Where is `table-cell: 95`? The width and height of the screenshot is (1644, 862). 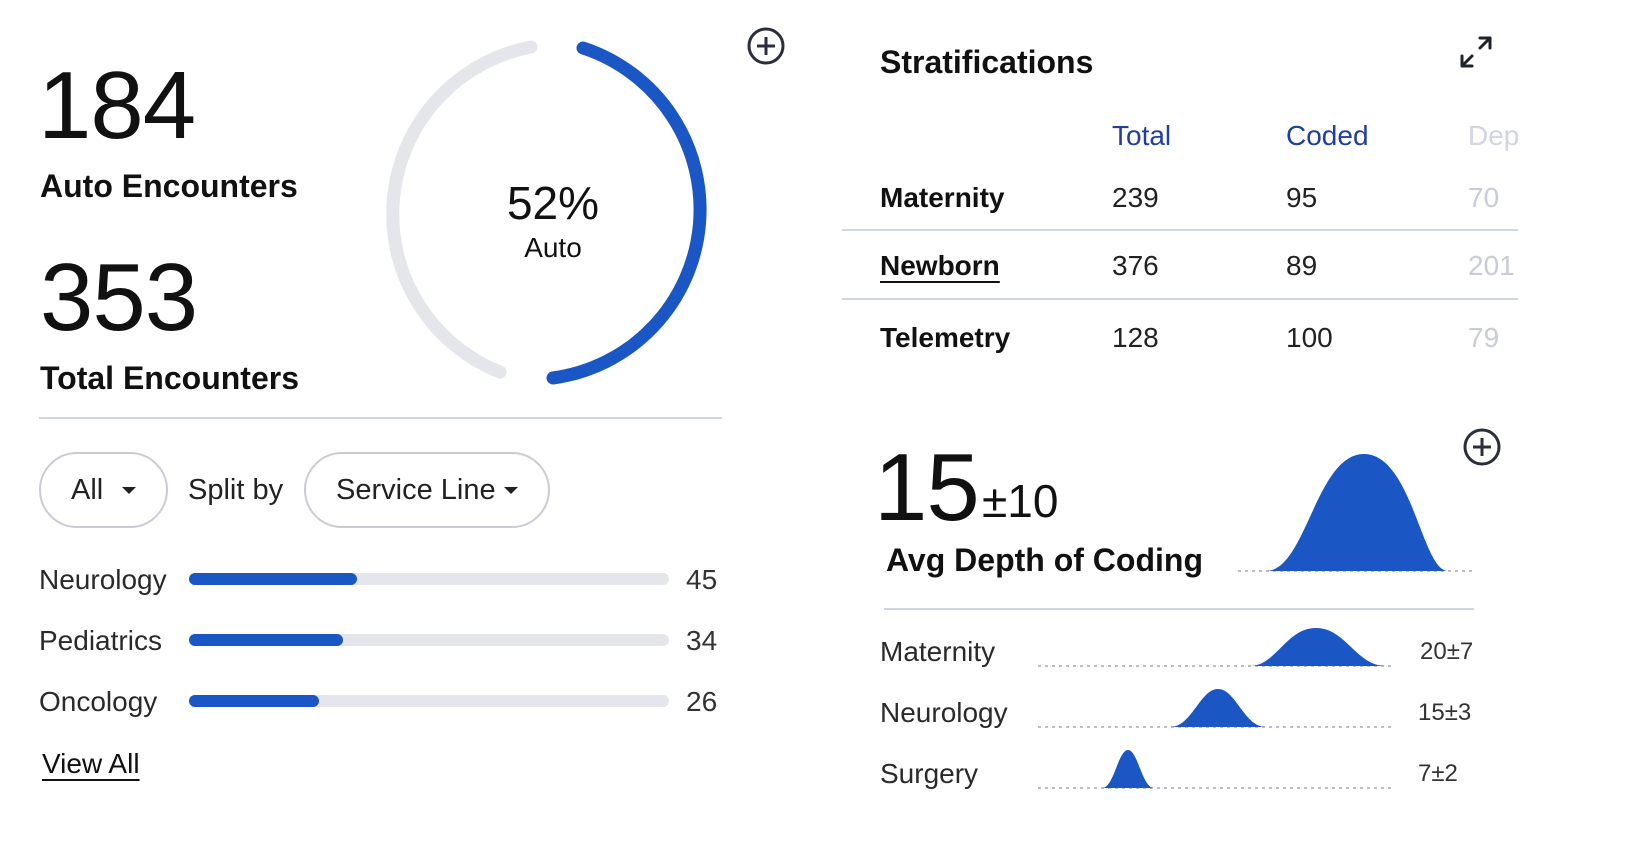 table-cell: 95 is located at coordinates (1302, 197).